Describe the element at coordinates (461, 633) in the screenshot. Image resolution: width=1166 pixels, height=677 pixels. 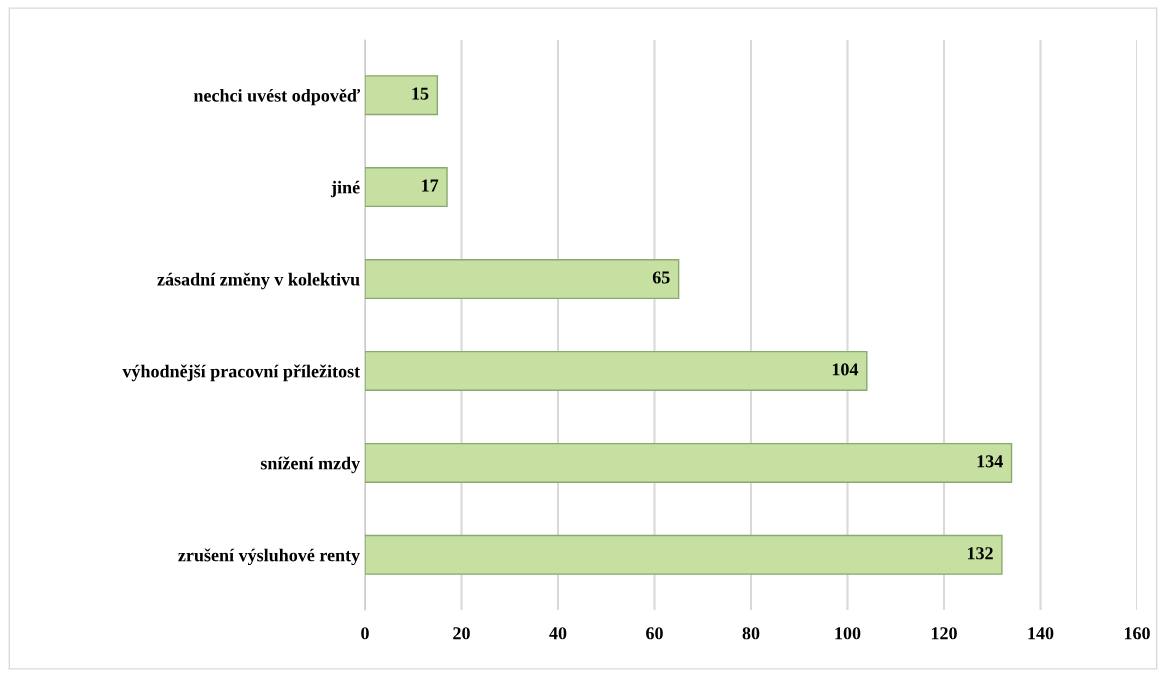
I see `x-tick-label: 20` at that location.